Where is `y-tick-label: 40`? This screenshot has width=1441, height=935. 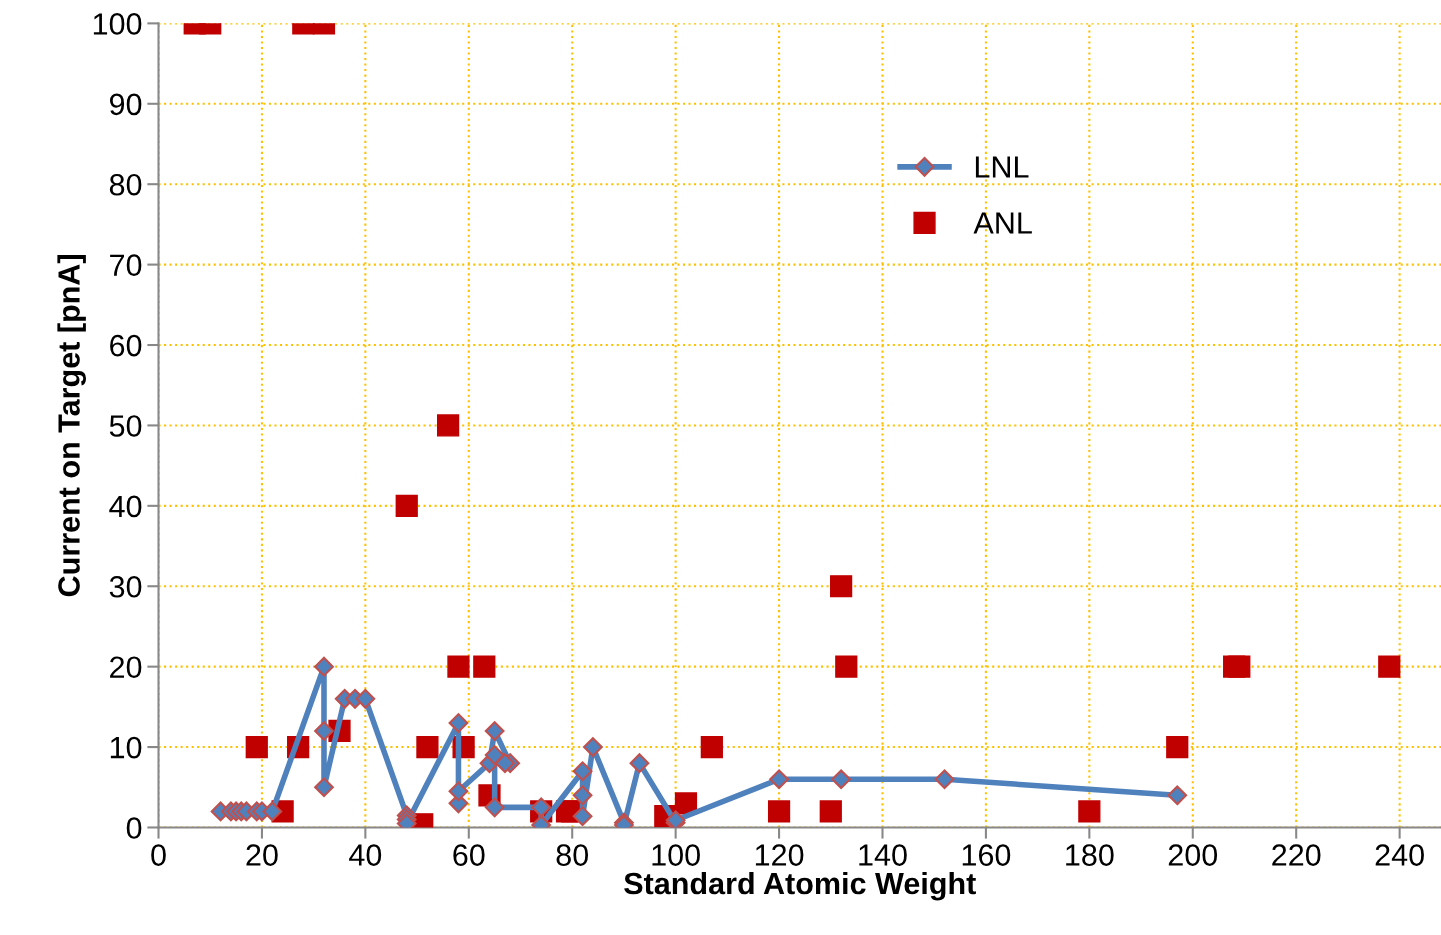 y-tick-label: 40 is located at coordinates (125, 506).